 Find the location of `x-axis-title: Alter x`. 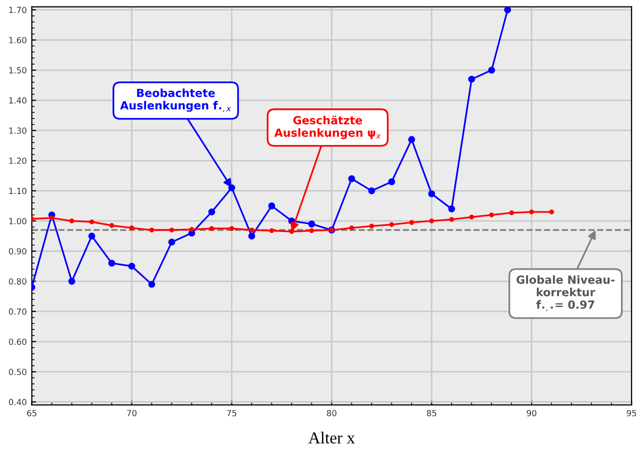

x-axis-title: Alter x is located at coordinates (331, 438).